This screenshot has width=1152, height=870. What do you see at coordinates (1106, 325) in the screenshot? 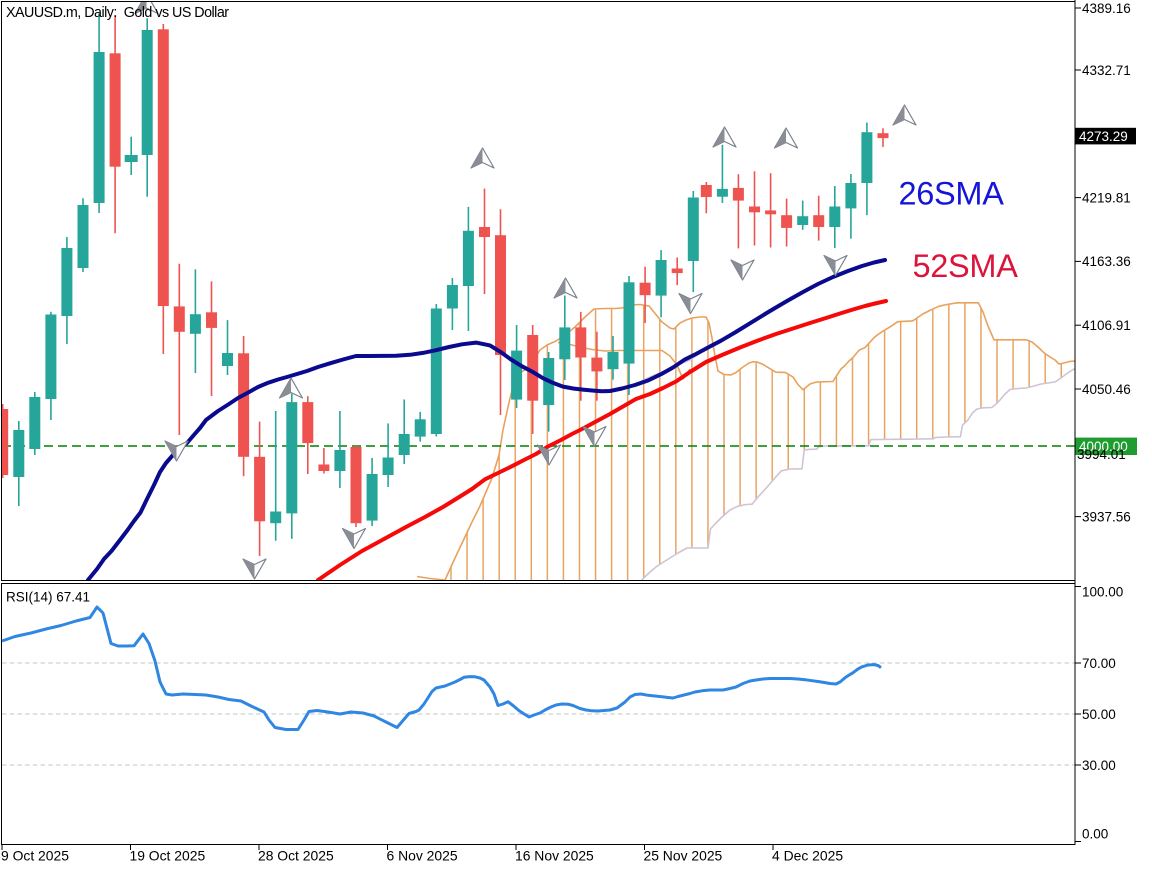
I see `svg-text: 4106.91` at bounding box center [1106, 325].